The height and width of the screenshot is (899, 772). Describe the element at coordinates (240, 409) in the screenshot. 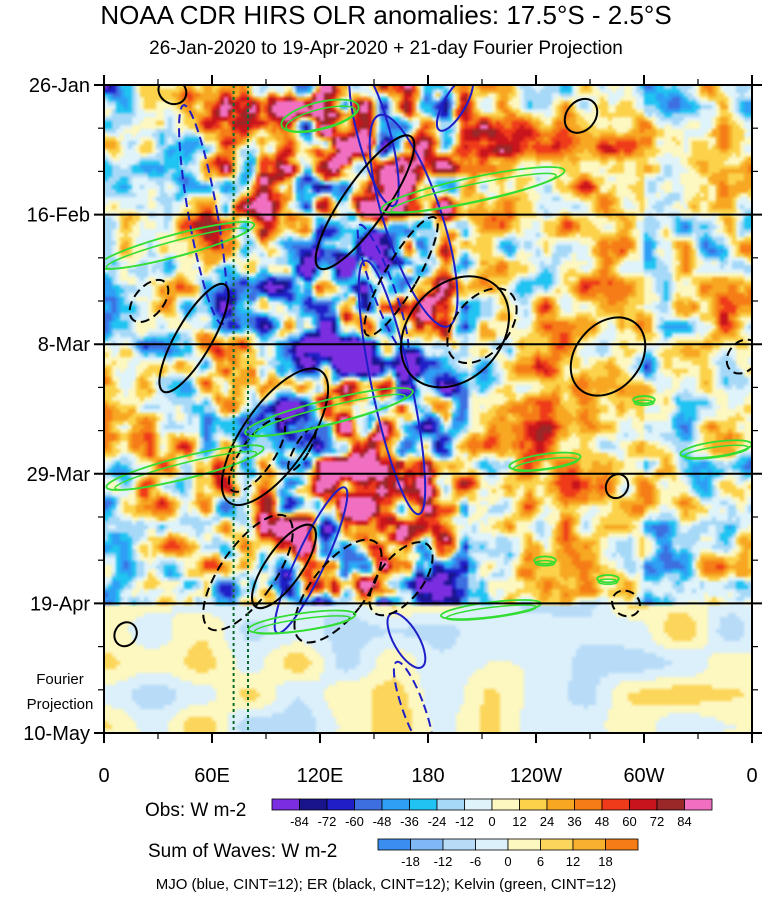

I see `reference-longitude-lines` at that location.